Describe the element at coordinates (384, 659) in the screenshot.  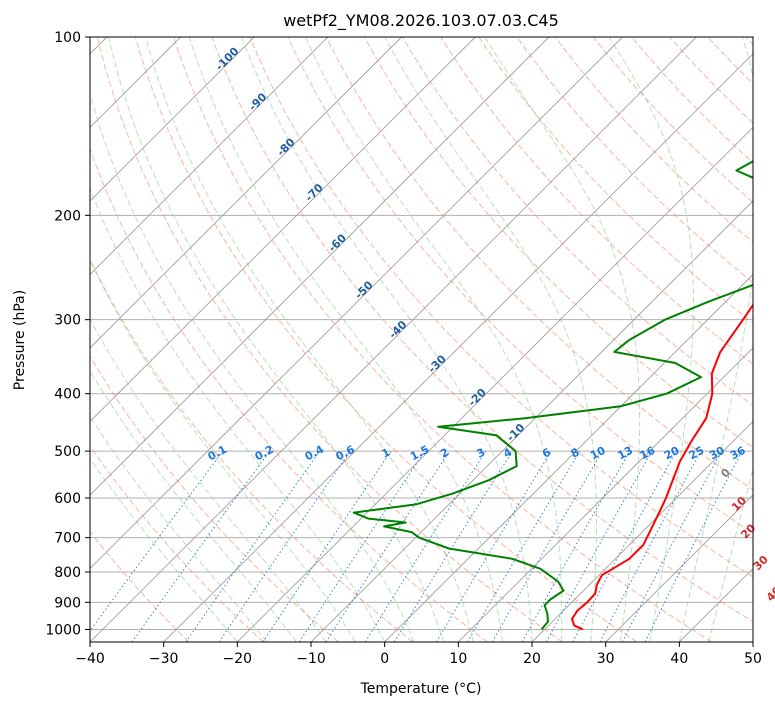
I see `x-tick-label: 0` at that location.